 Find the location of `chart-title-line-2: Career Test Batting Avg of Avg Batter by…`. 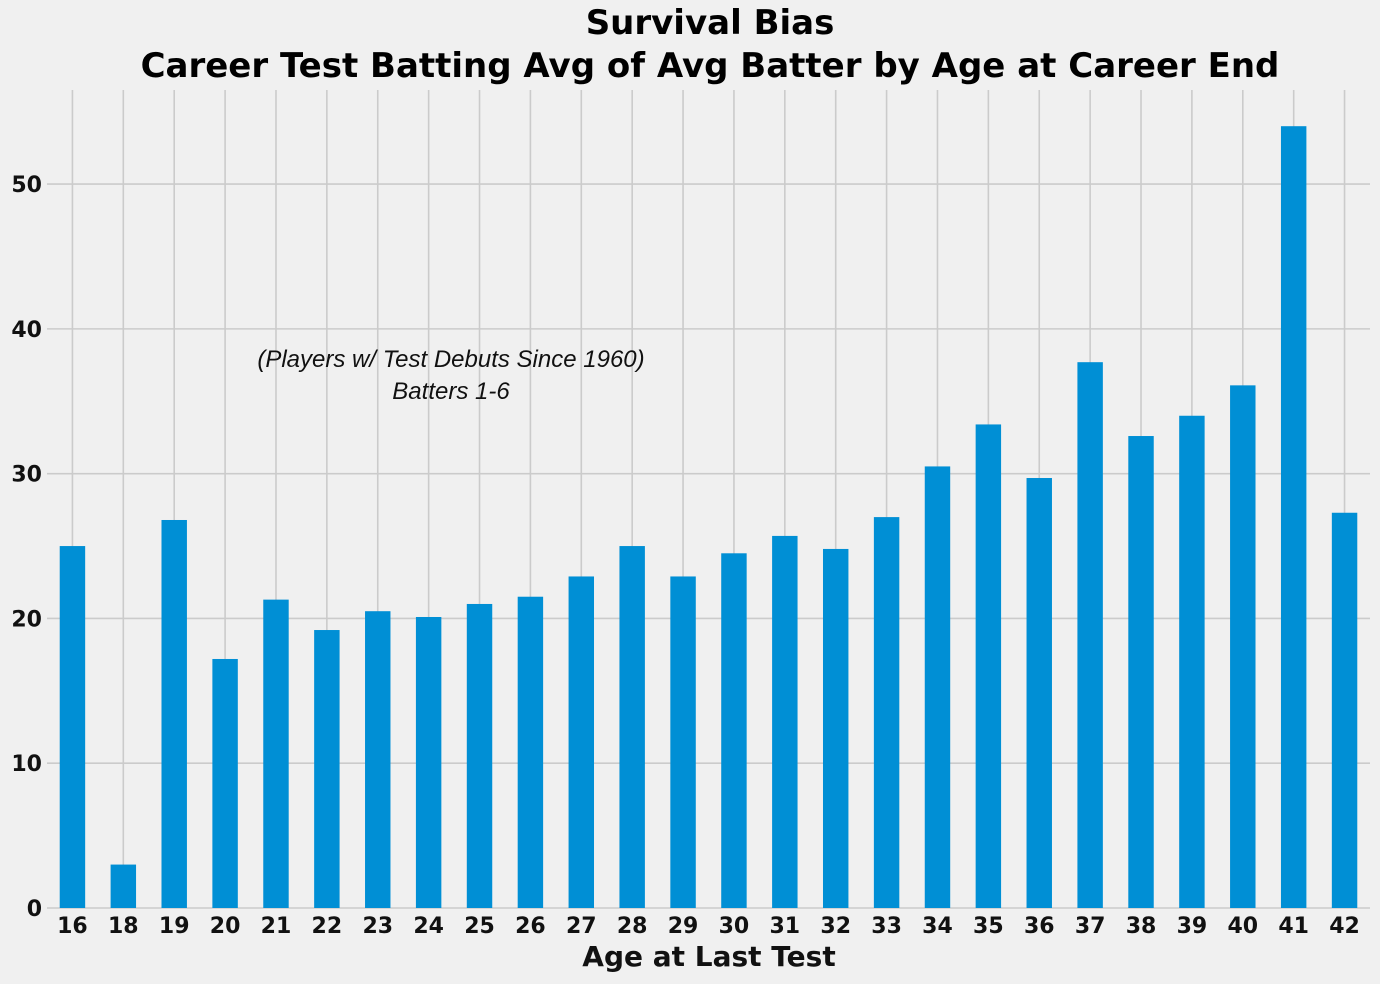

chart-title-line-2: Career Test Batting Avg of Avg Batter by… is located at coordinates (710, 66).